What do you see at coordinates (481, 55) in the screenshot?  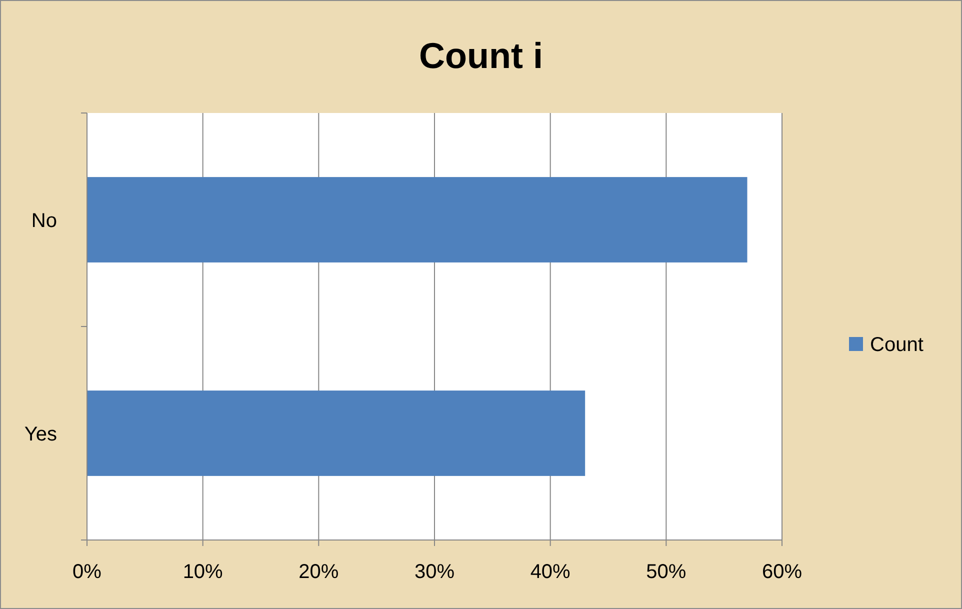 I see `chart-title: Count i` at bounding box center [481, 55].